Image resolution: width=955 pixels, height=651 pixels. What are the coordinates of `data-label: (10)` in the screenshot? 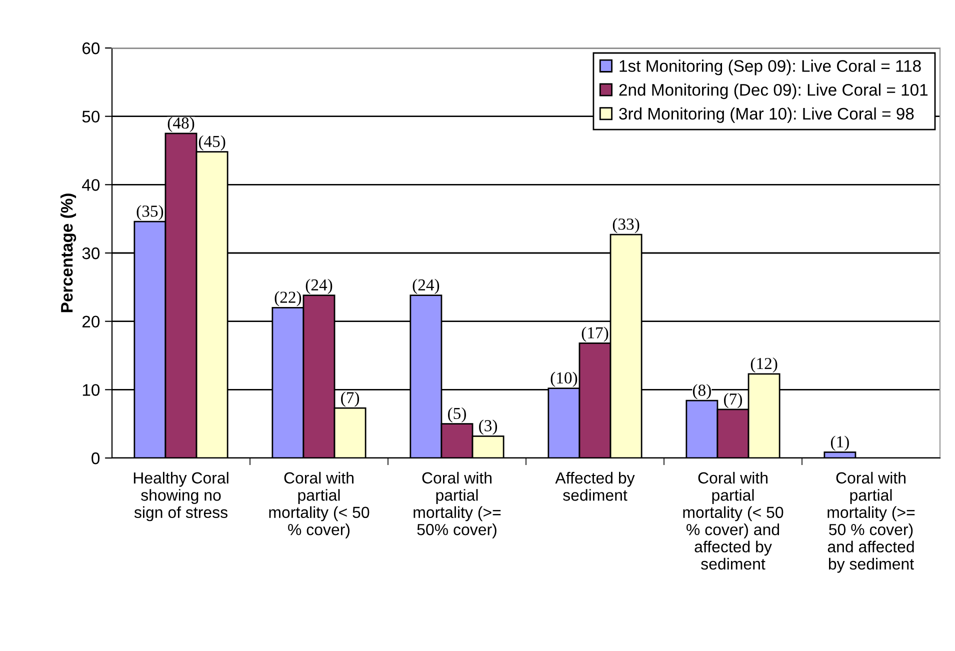 It's located at (564, 379).